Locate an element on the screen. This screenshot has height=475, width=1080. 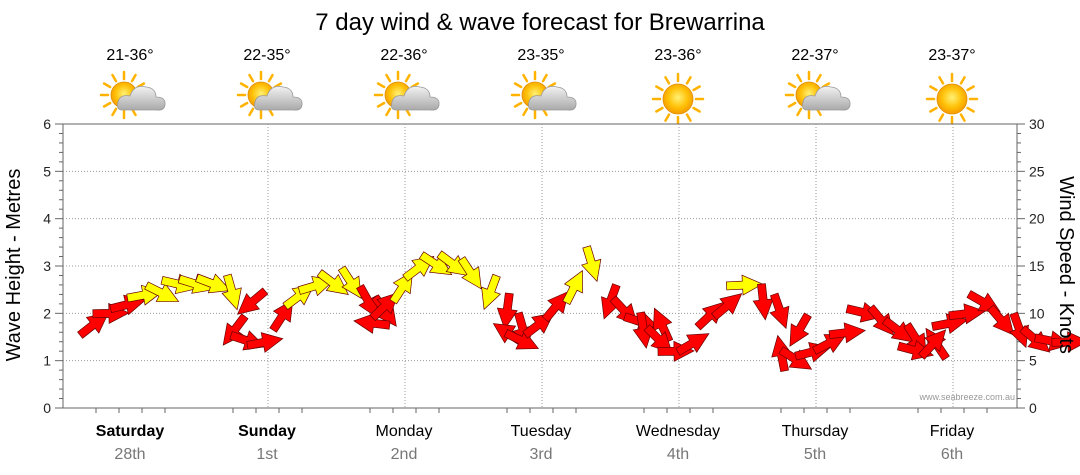
day-name: Monday is located at coordinates (404, 431).